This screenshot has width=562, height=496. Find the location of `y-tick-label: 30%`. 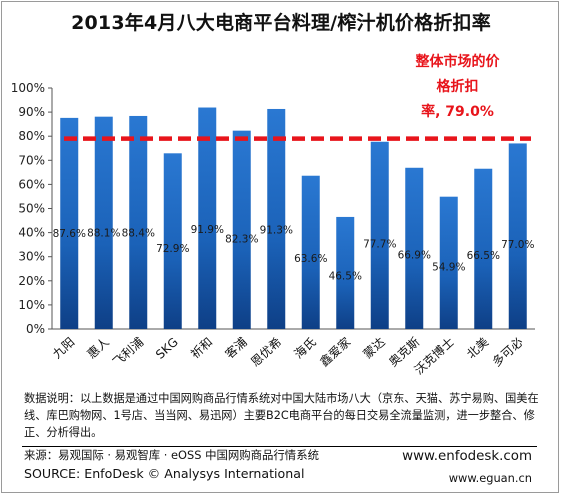

y-tick-label: 30% is located at coordinates (31, 257).